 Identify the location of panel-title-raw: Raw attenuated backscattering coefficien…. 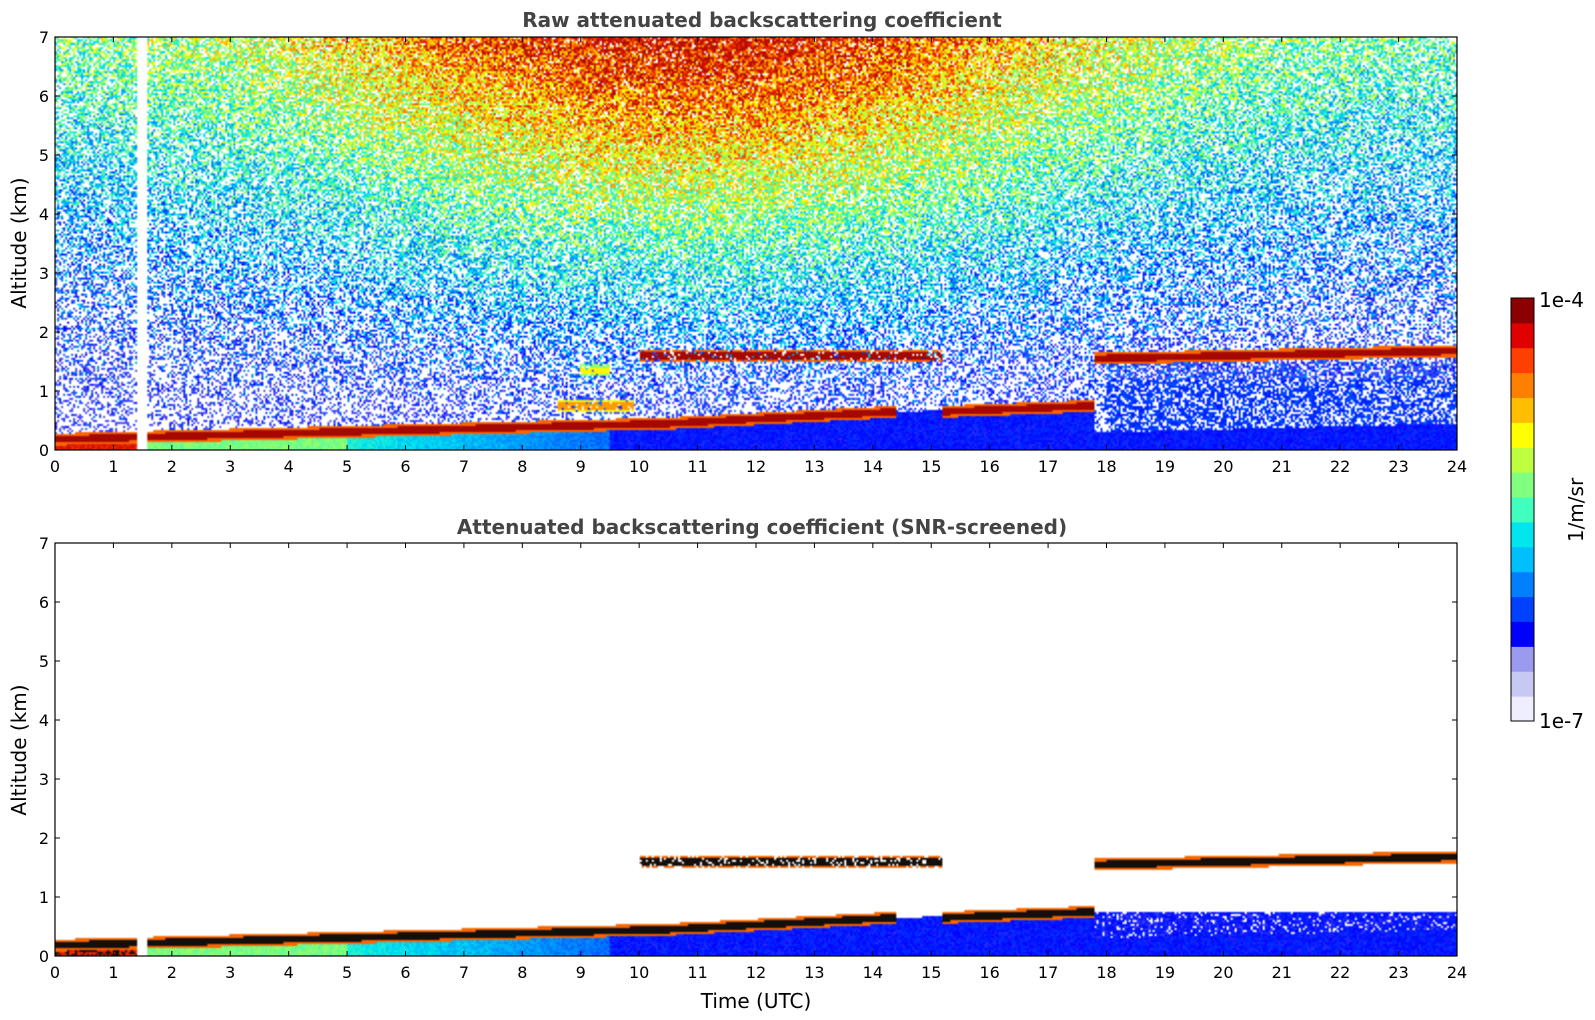
(762, 20).